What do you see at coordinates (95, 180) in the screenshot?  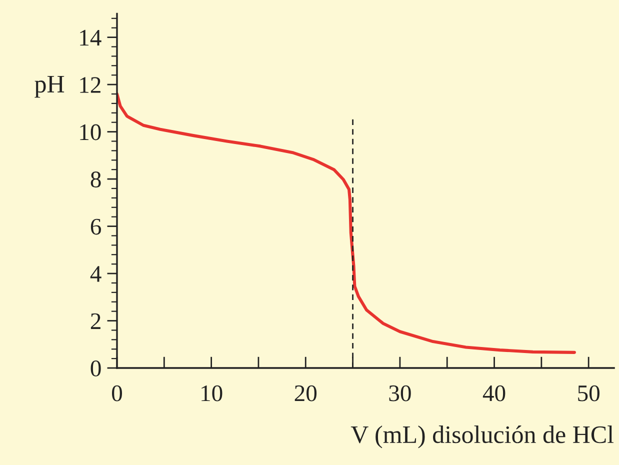 I see `y-tick-label: 8` at bounding box center [95, 180].